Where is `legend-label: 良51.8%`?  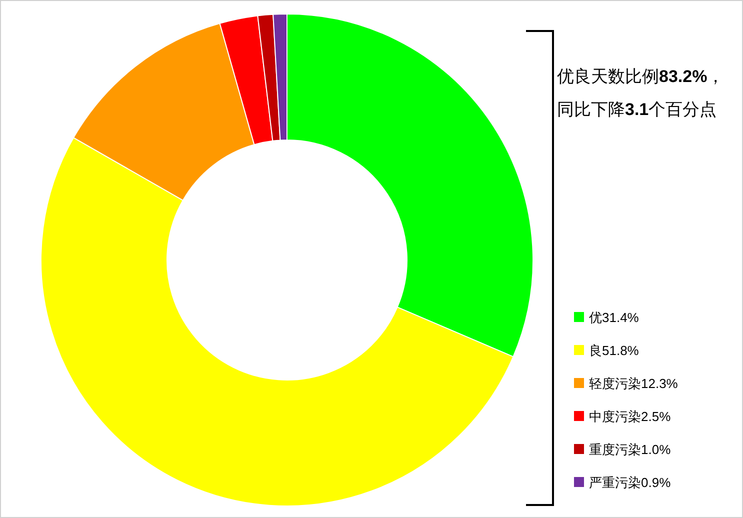
legend-label: 良51.8% is located at coordinates (614, 350).